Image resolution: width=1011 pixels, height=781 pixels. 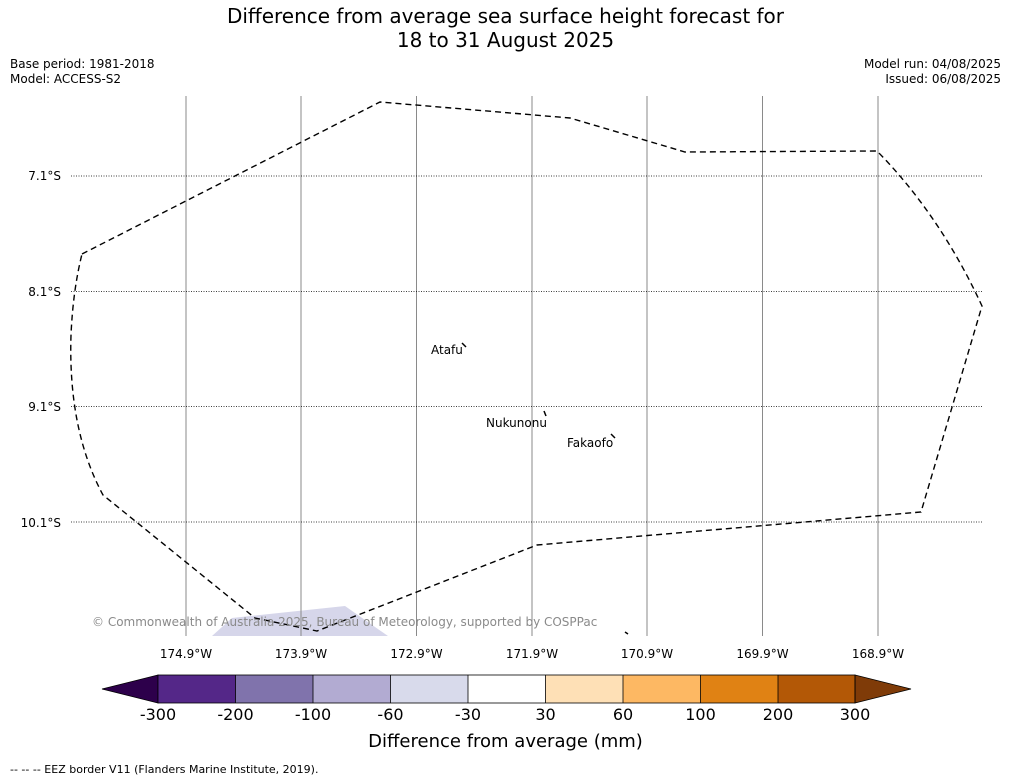 What do you see at coordinates (943, 79) in the screenshot?
I see `issued-date: Issued: 06/08/2025` at bounding box center [943, 79].